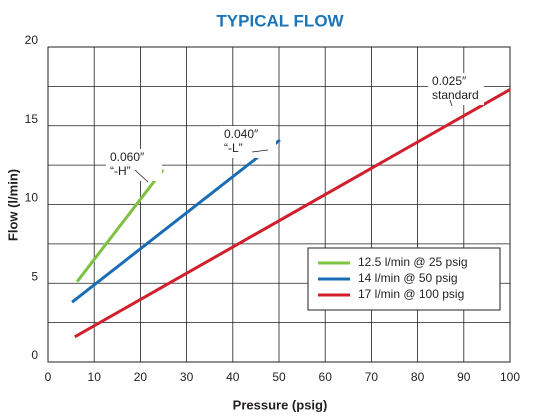 The height and width of the screenshot is (419, 533). Describe the element at coordinates (510, 377) in the screenshot. I see `x-tick-label: 100` at that location.